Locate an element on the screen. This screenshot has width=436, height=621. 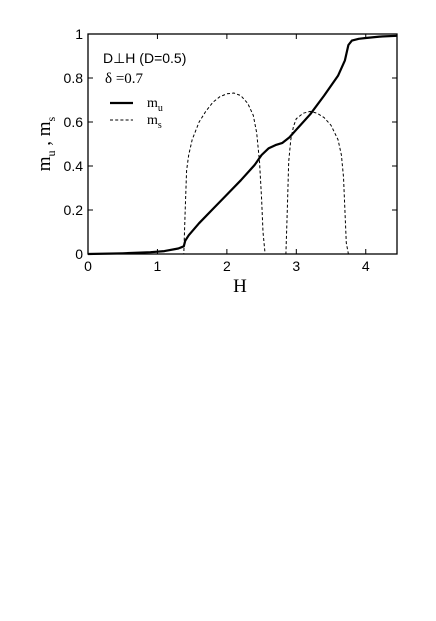
y-tick-label: 0.8 is located at coordinates (74, 78).